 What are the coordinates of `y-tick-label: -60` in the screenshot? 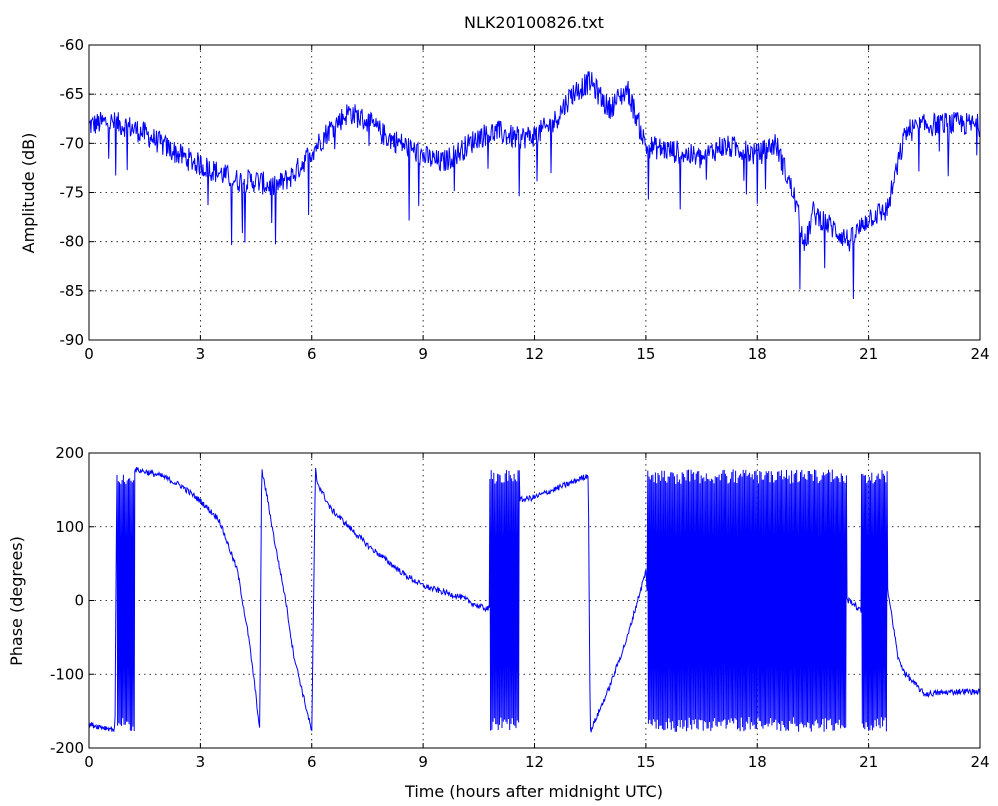 It's located at (72, 45).